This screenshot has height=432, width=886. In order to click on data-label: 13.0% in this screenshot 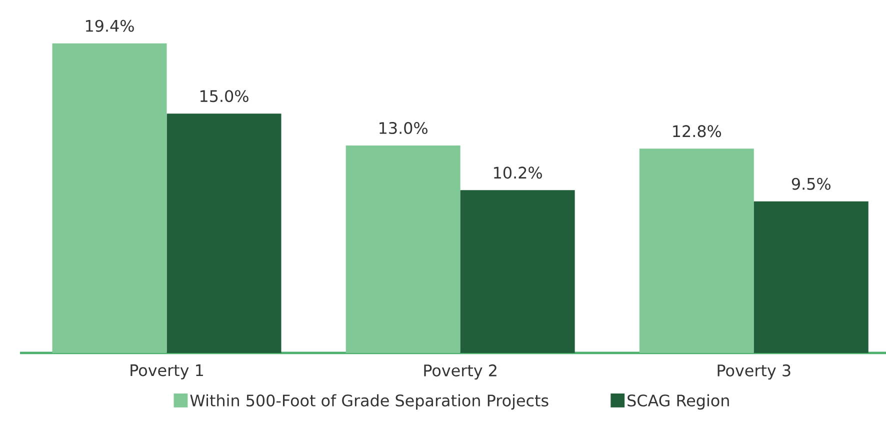, I will do `click(404, 128)`.